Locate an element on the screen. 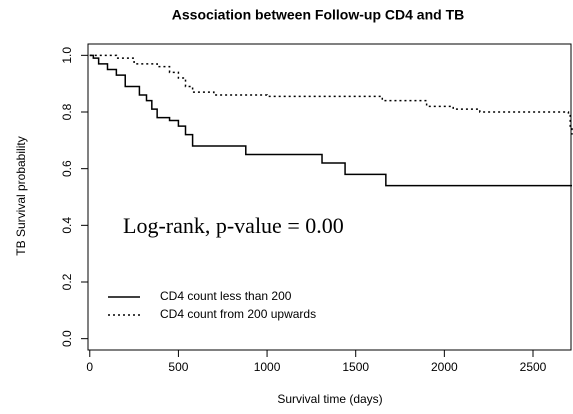 The width and height of the screenshot is (573, 414). annotation: Log-rank, p-value = 0.00 is located at coordinates (233, 225).